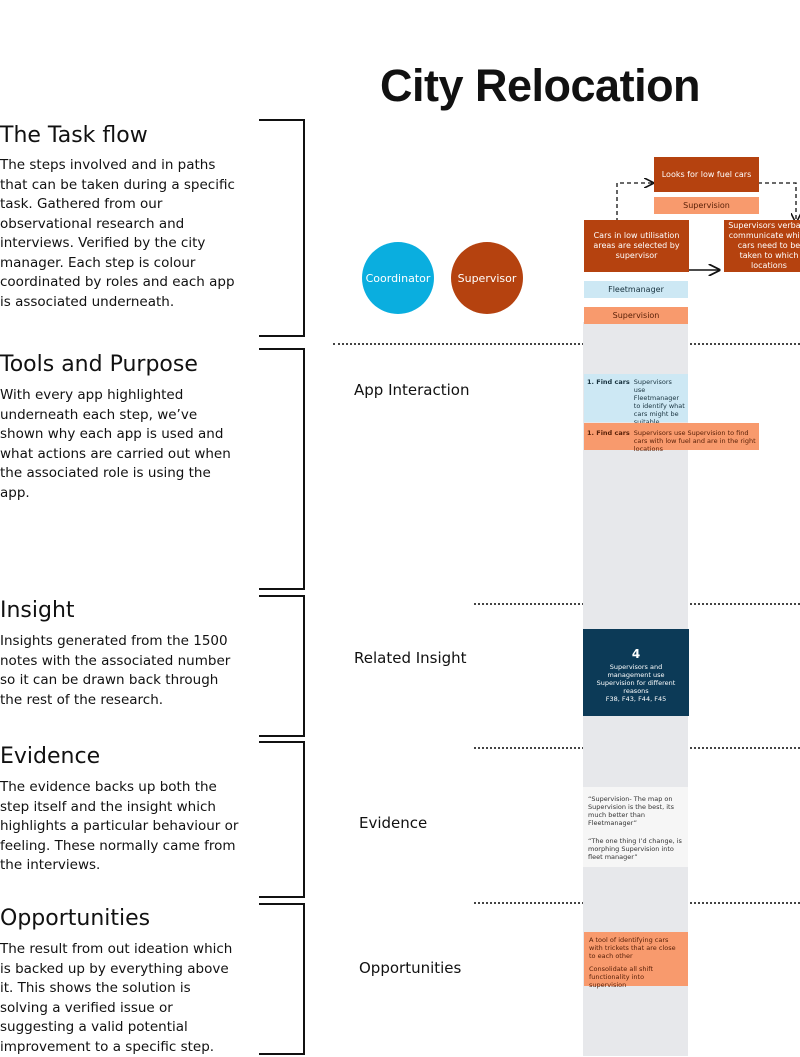 Image resolution: width=800 pixels, height=1057 pixels. I want to click on row-label-evidence: Evidence, so click(393, 823).